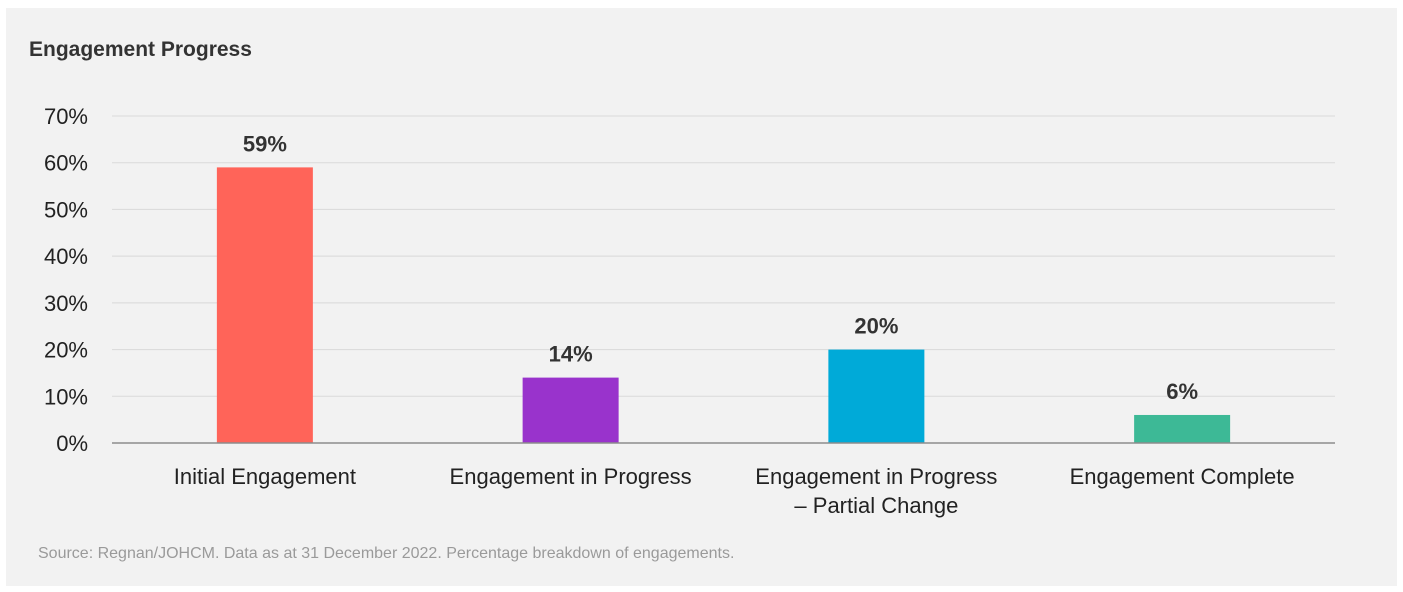 The width and height of the screenshot is (1403, 592). I want to click on x-category-label-line: – Partial Change, so click(876, 505).